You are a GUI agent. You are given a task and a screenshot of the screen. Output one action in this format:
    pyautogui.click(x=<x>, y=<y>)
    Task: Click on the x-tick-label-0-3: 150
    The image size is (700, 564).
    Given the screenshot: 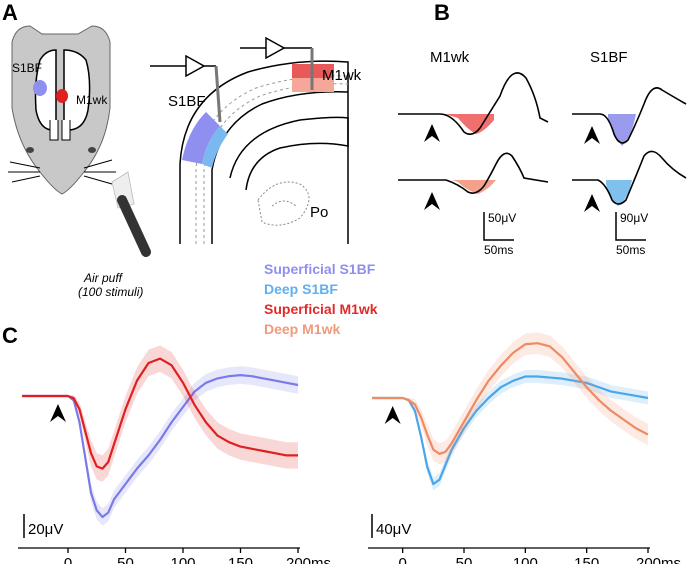 What is the action you would take?
    pyautogui.click(x=240, y=559)
    